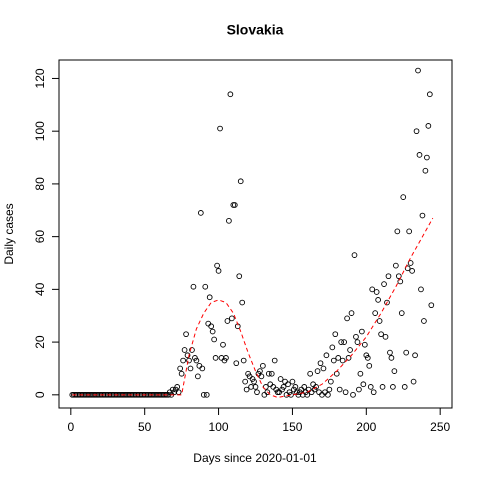 This screenshot has height=480, width=480. What do you see at coordinates (9, 233) in the screenshot?
I see `y-axis-label: Daily cases` at bounding box center [9, 233].